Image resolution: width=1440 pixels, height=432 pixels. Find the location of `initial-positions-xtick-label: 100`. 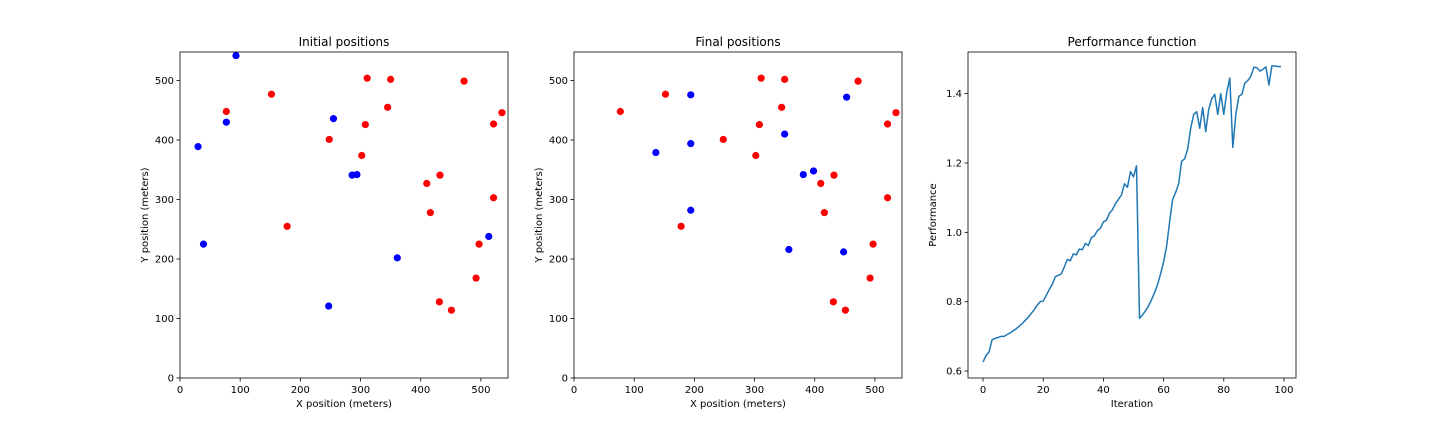

initial-positions-xtick-label: 100 is located at coordinates (240, 390).